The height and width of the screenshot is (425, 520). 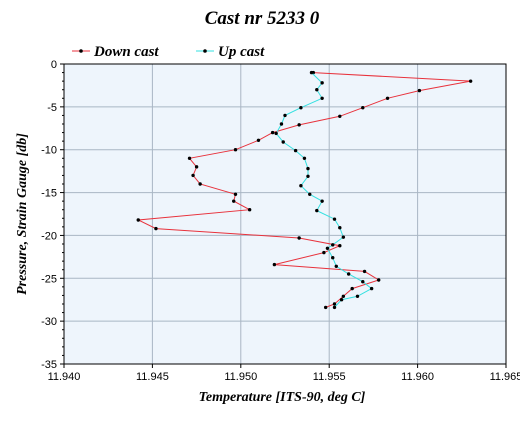 What do you see at coordinates (152, 377) in the screenshot?
I see `x-tick-label: 11.945` at bounding box center [152, 377].